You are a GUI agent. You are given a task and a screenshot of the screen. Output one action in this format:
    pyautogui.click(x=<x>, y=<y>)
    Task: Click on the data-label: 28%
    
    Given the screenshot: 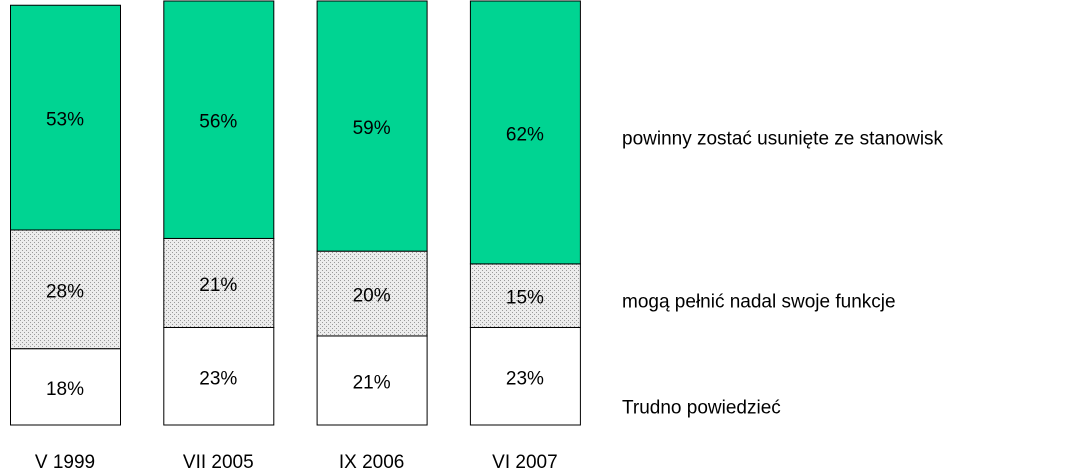 What is the action you would take?
    pyautogui.click(x=65, y=291)
    